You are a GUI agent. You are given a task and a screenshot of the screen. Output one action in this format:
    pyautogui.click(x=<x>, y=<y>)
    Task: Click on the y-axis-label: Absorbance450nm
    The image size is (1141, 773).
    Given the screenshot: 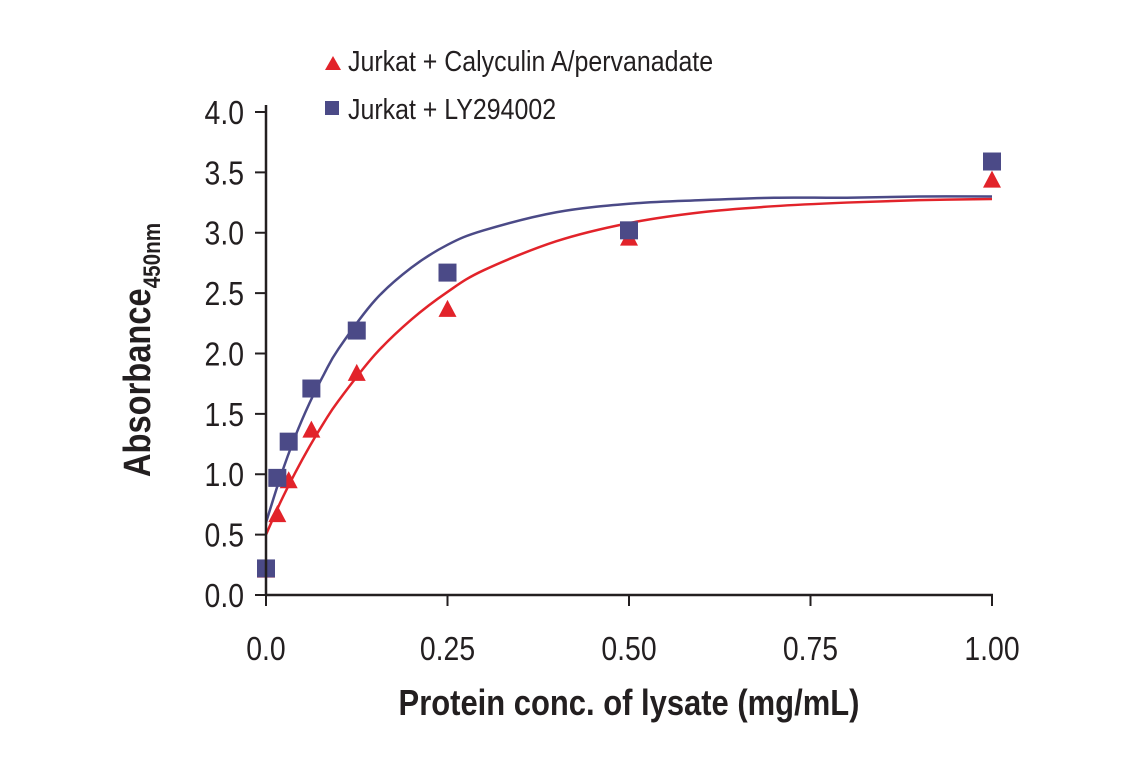 What is the action you would take?
    pyautogui.click(x=141, y=350)
    